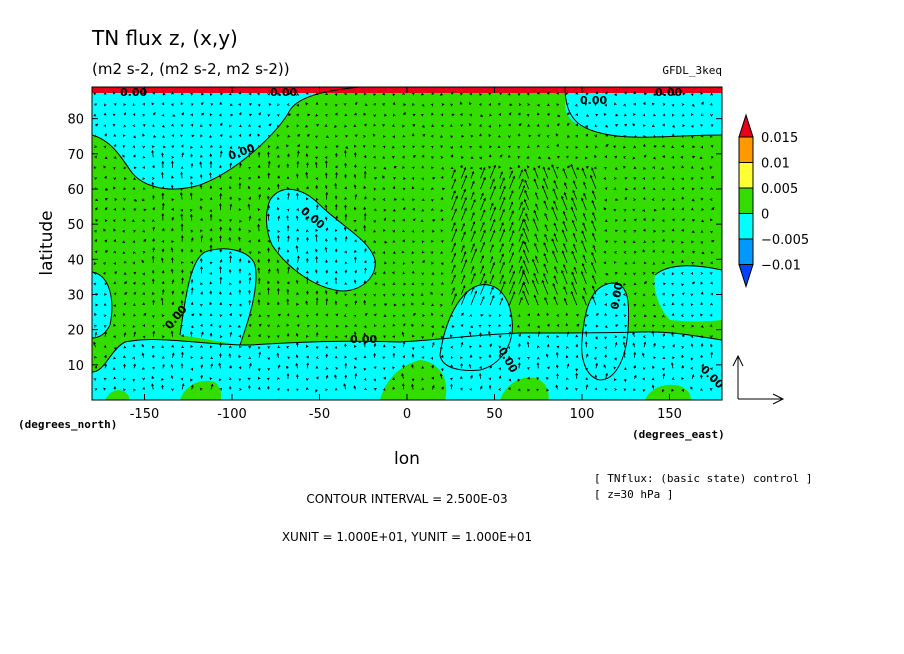 This screenshot has height=654, width=904. What do you see at coordinates (746, 251) in the screenshot?
I see `colorbar-segment` at bounding box center [746, 251].